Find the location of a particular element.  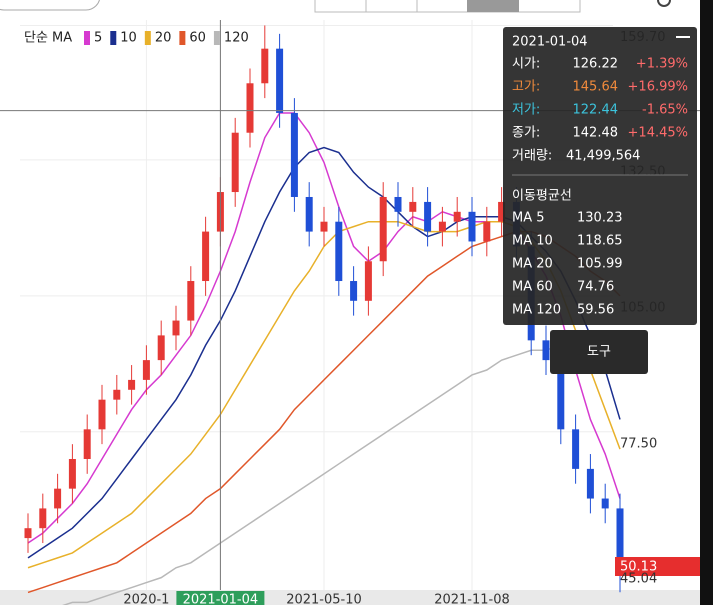

price-tag: 45.04 is located at coordinates (638, 579).